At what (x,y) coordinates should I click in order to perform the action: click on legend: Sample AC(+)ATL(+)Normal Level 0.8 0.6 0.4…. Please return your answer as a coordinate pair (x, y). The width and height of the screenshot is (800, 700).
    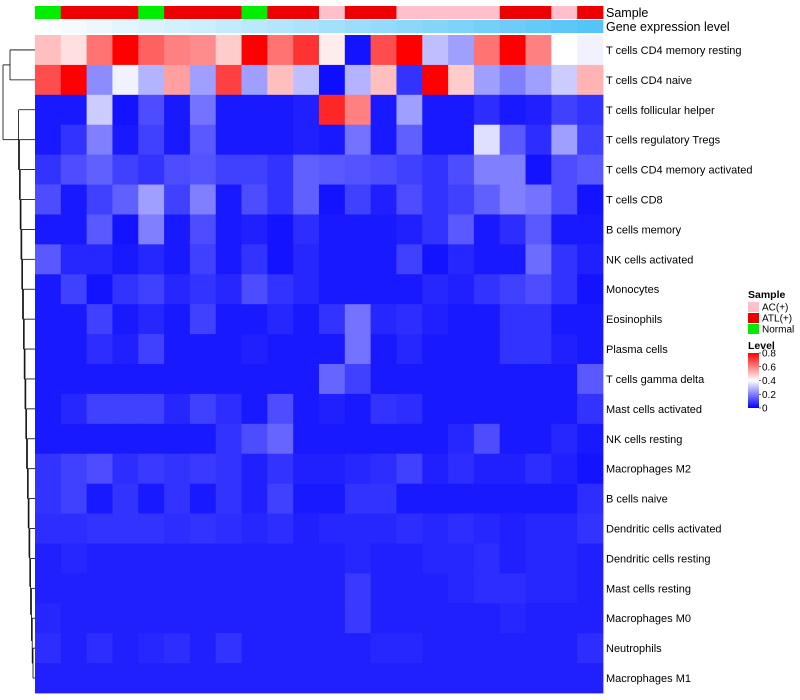
    Looking at the image, I should click on (771, 352).